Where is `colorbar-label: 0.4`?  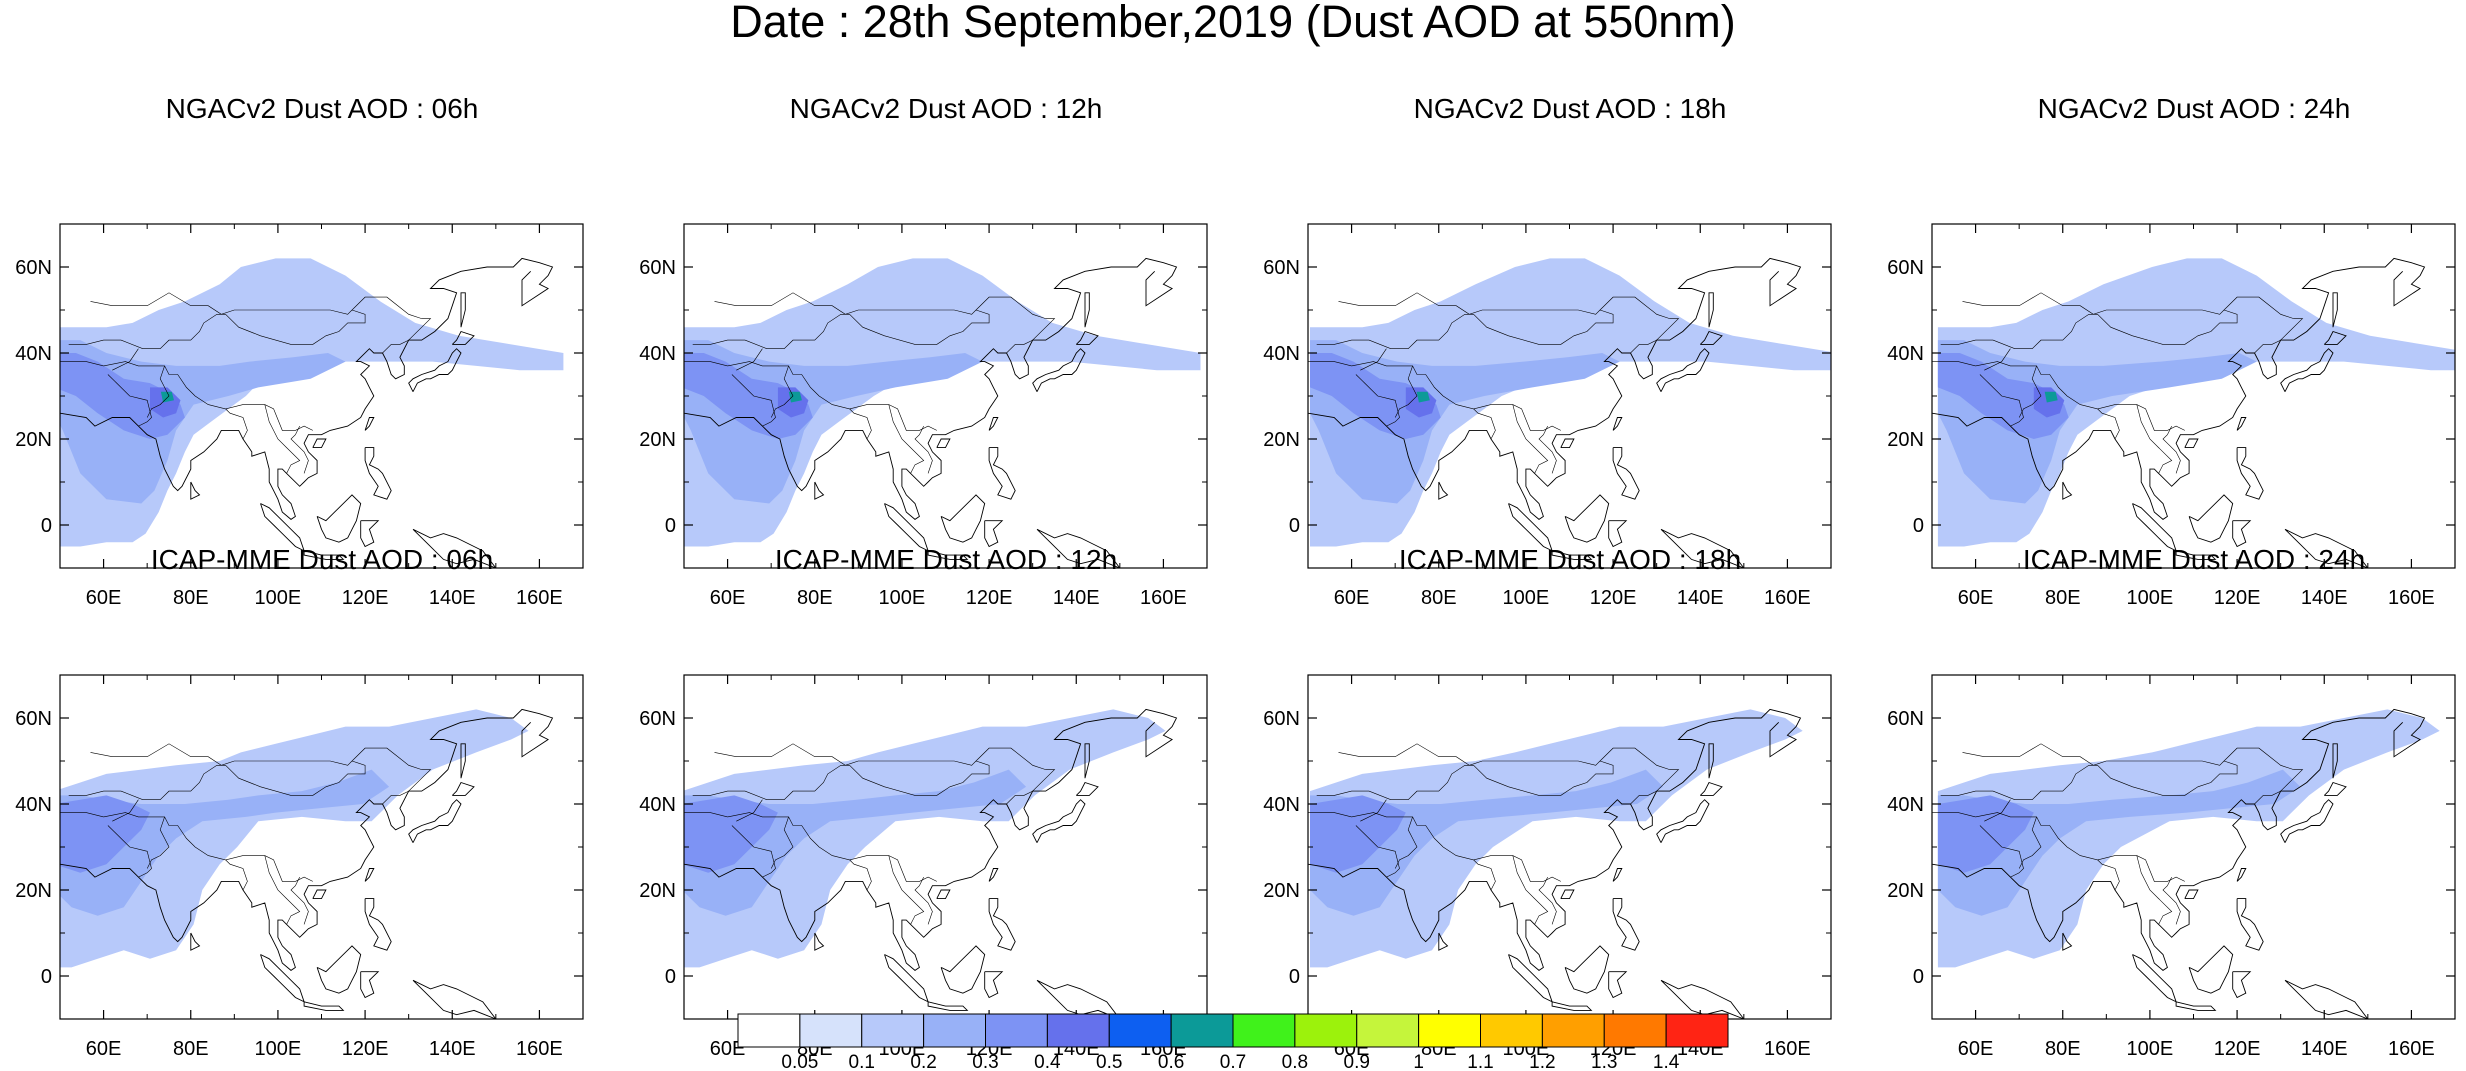
colorbar-label: 0.4 is located at coordinates (1047, 1061).